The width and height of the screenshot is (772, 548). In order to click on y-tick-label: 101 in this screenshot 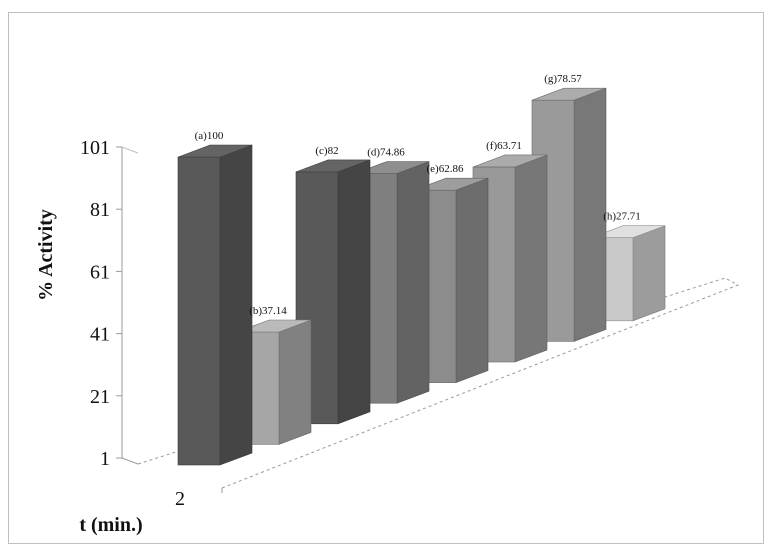, I will do `click(95, 148)`.